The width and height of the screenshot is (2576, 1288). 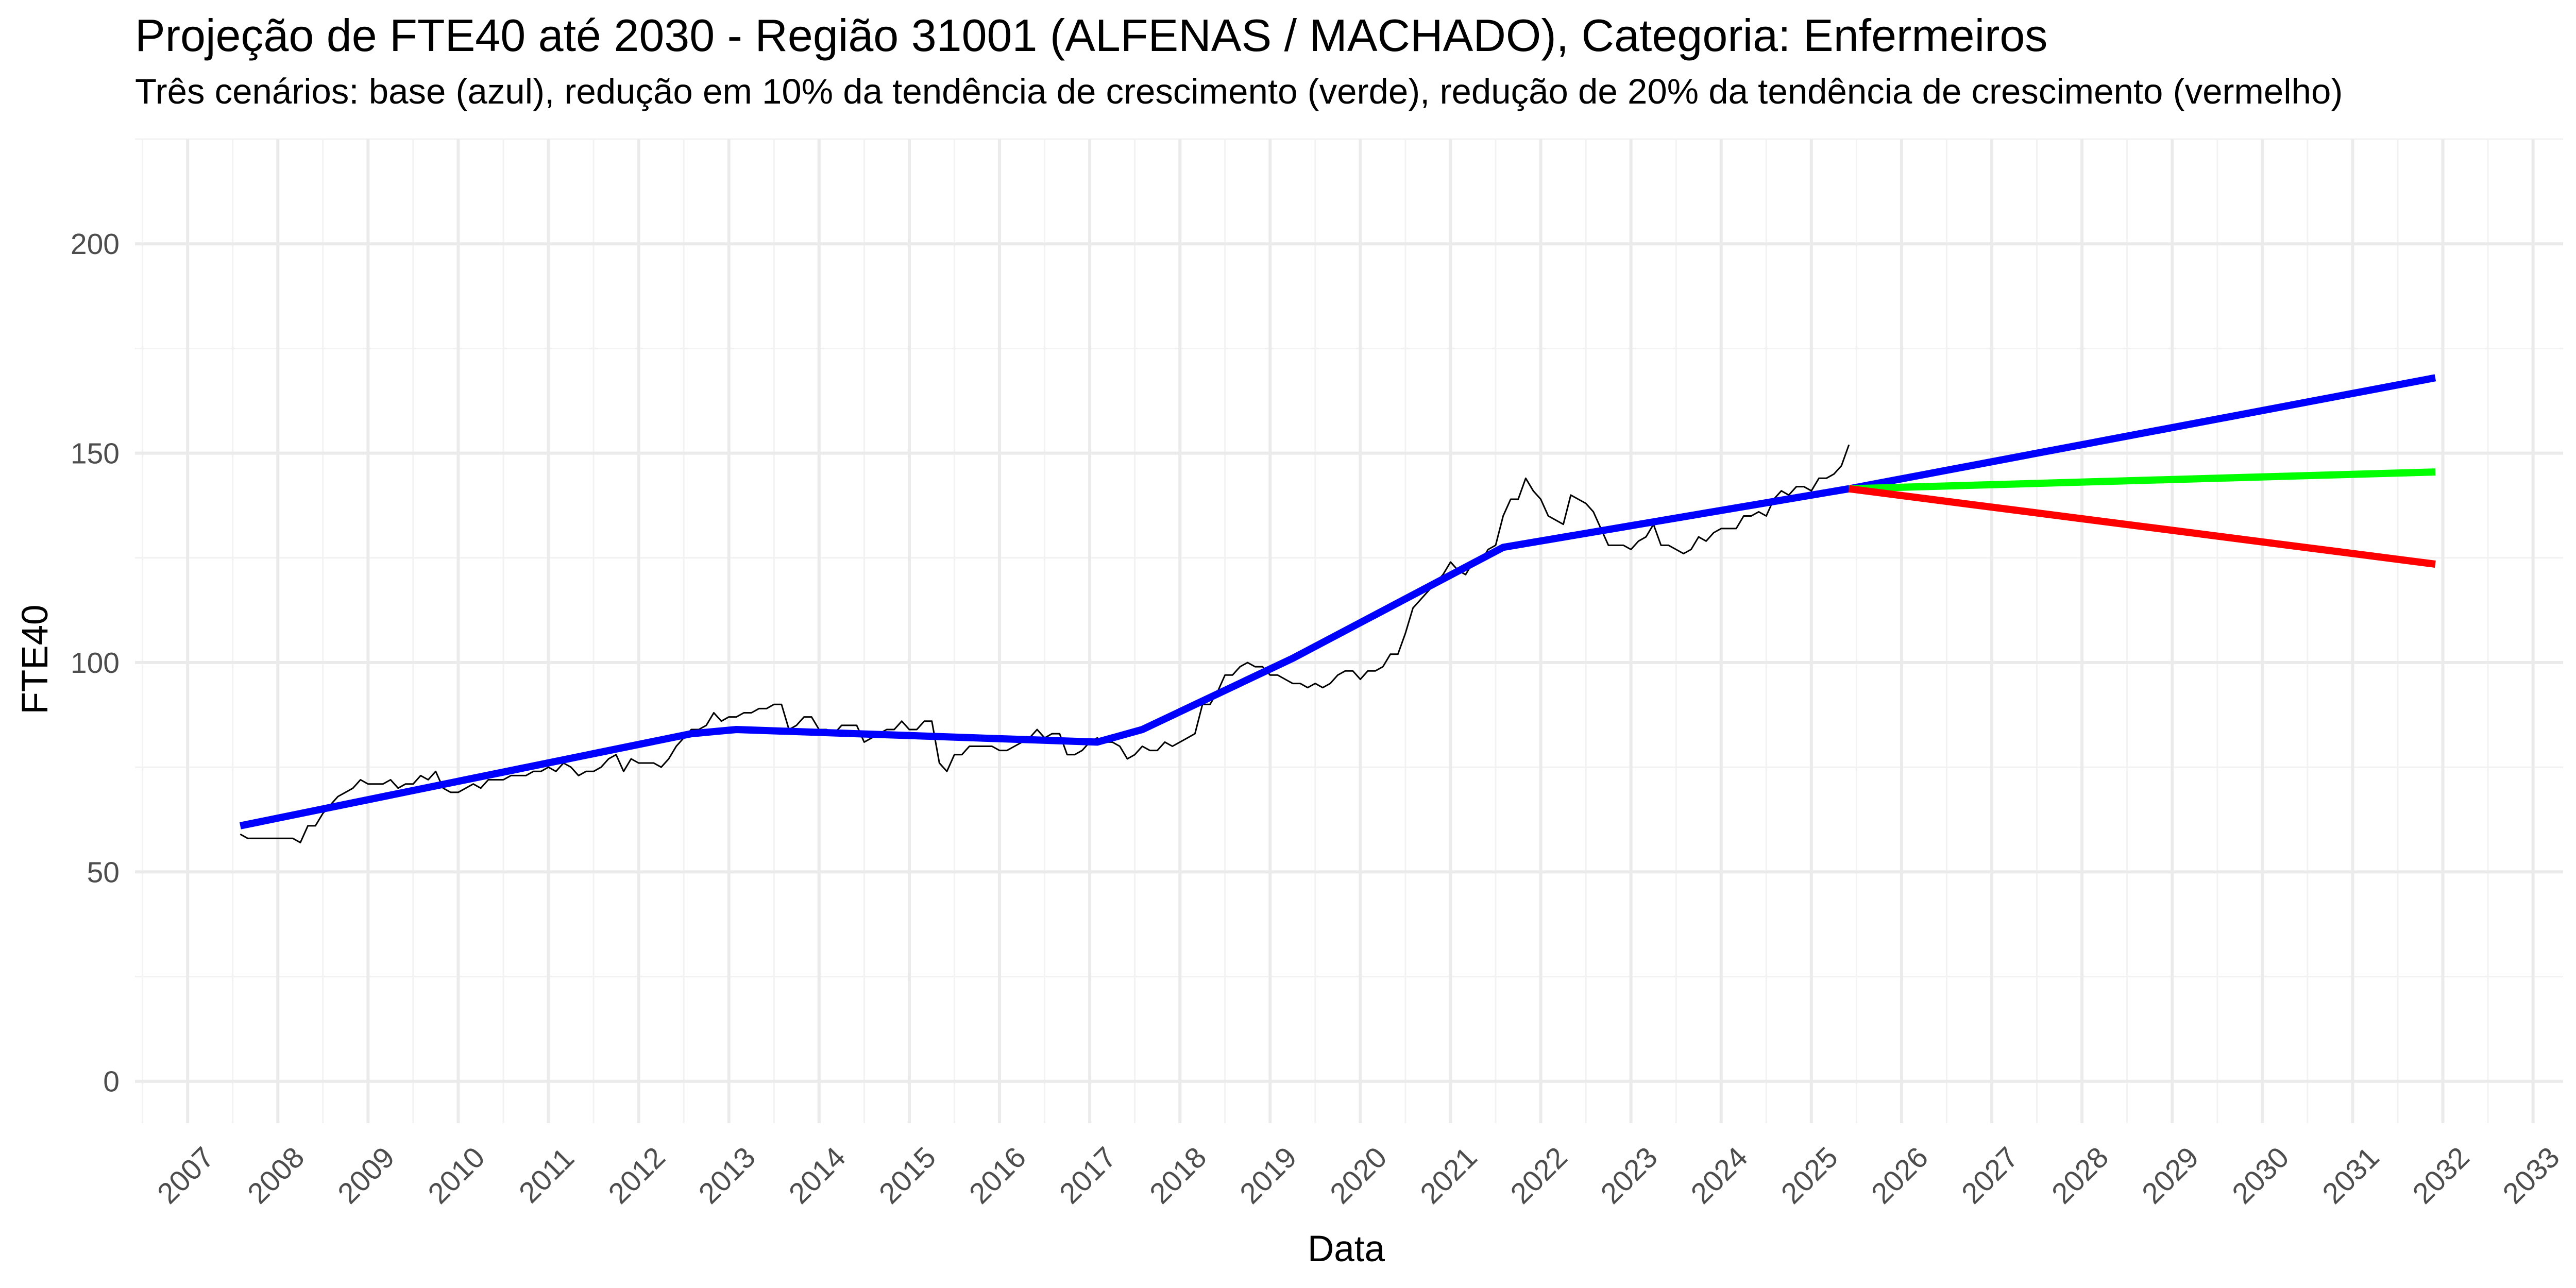 I want to click on y-tick-label-50: 50, so click(x=103, y=872).